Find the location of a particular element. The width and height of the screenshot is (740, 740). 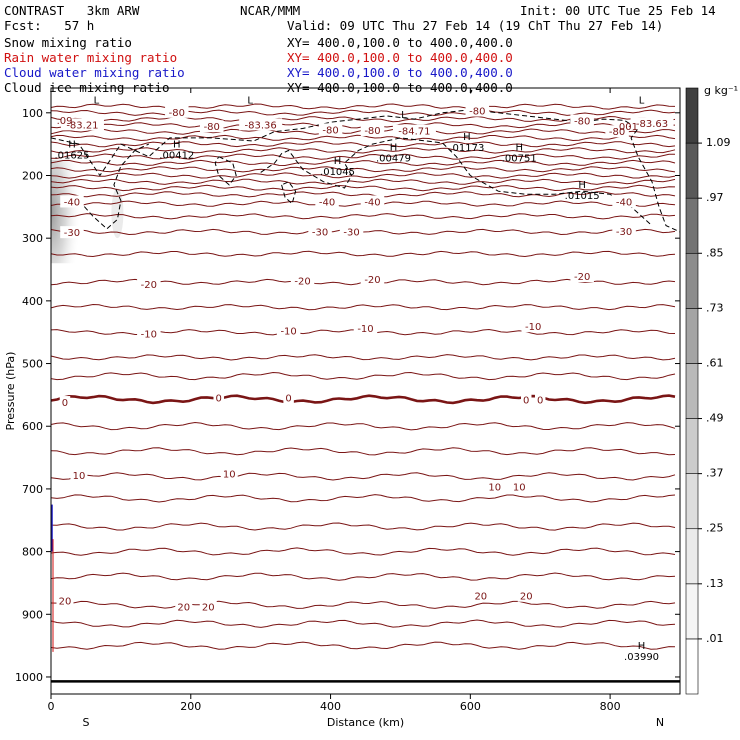

y-tick-label: 500 is located at coordinates (32, 364).